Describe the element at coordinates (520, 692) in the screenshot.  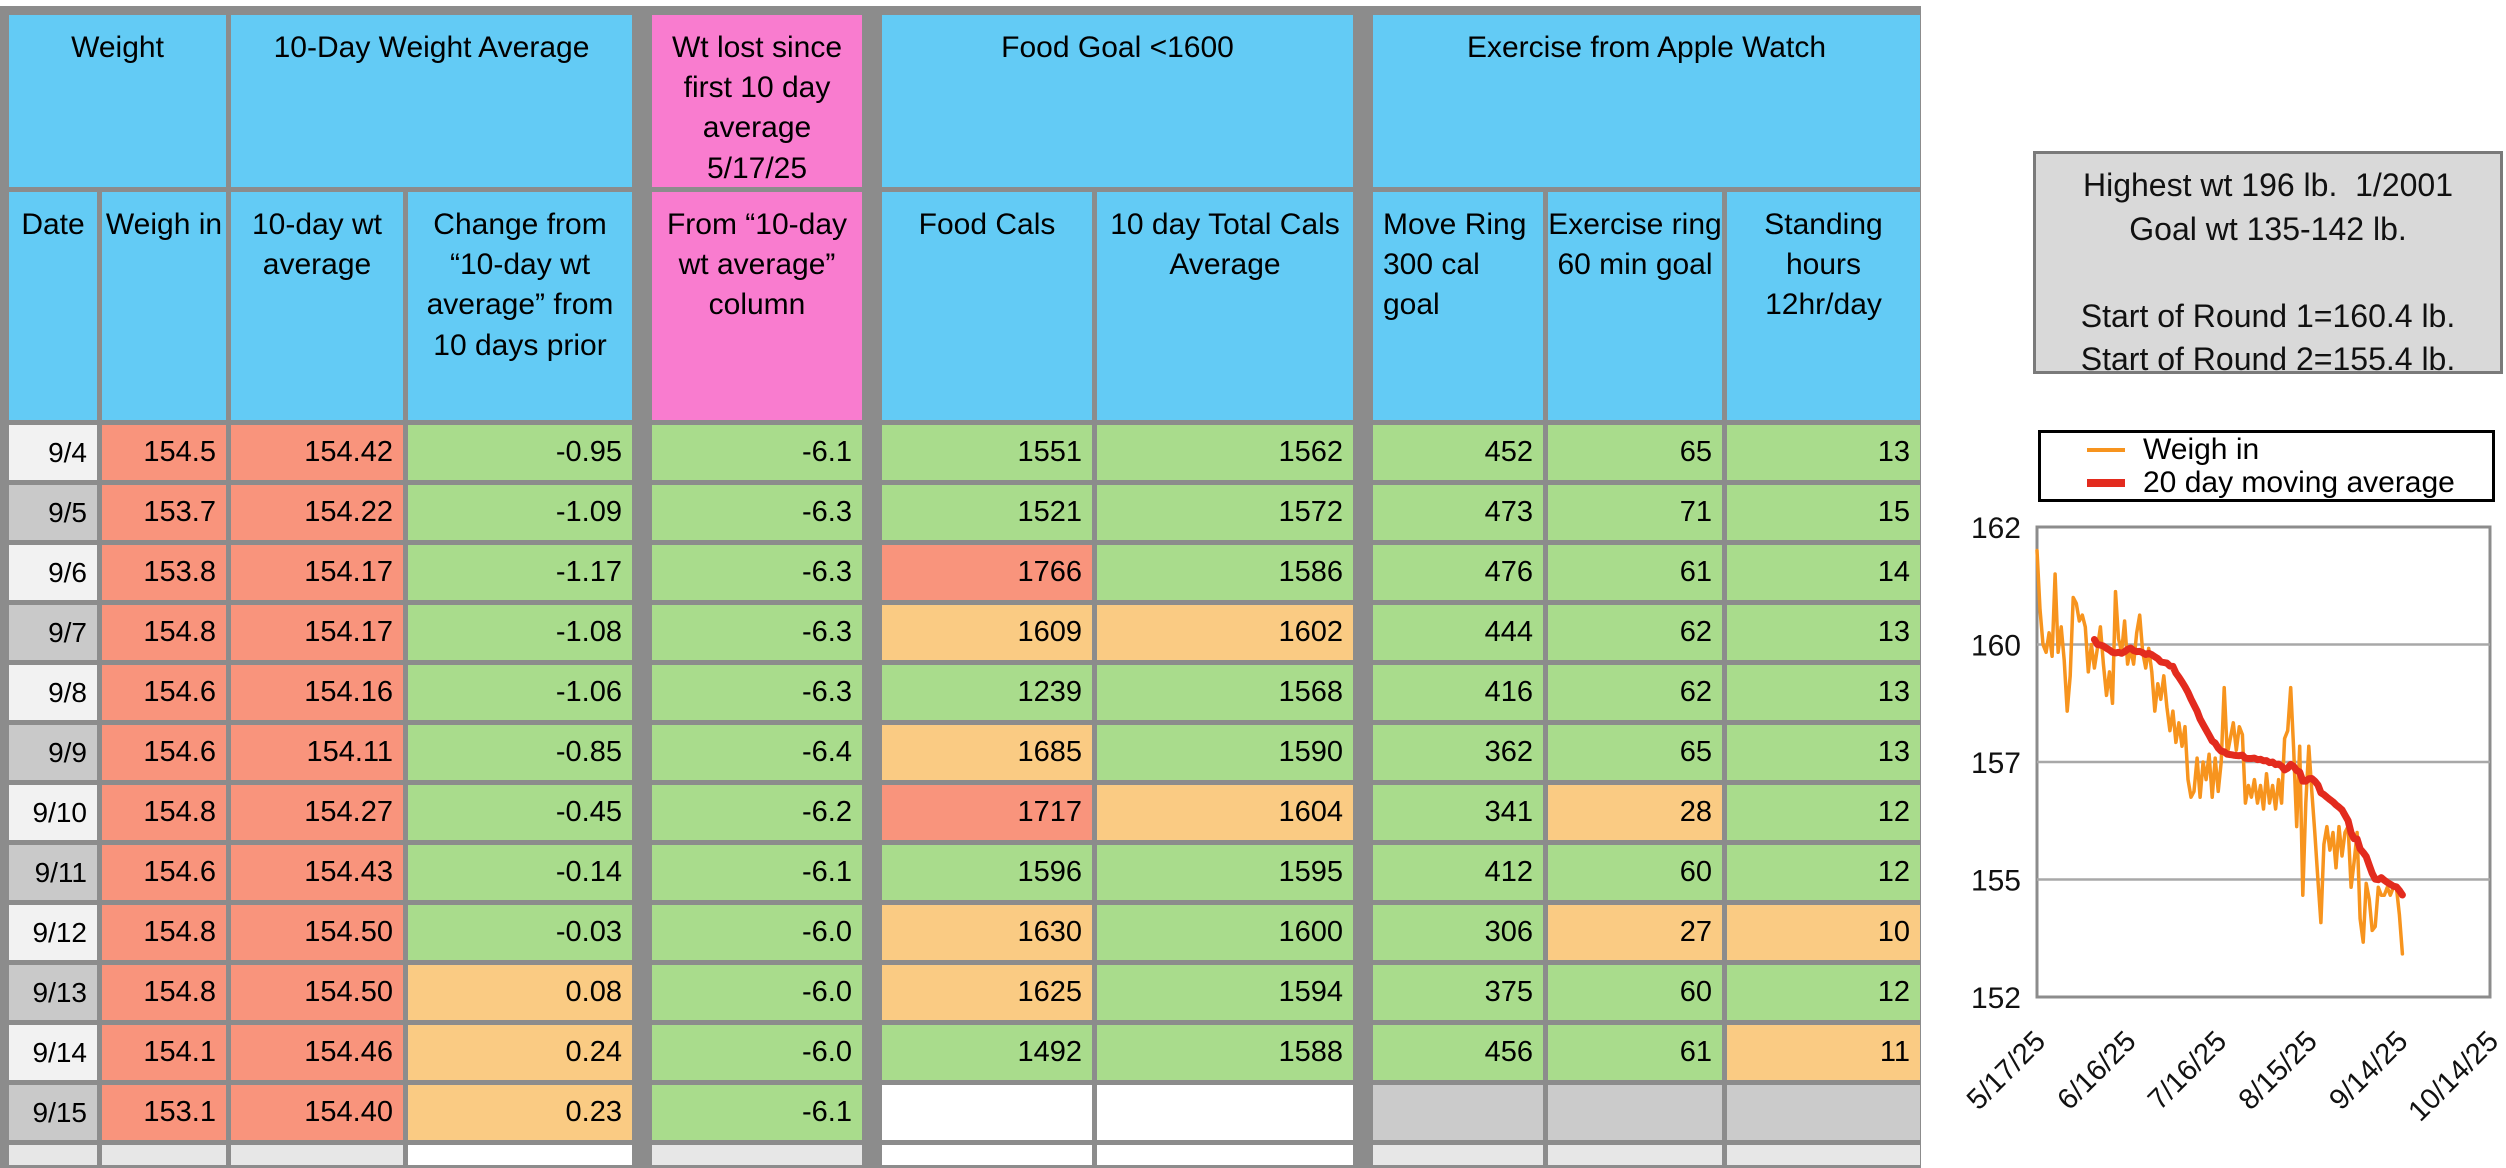
I see `table-cell: -1.06` at that location.